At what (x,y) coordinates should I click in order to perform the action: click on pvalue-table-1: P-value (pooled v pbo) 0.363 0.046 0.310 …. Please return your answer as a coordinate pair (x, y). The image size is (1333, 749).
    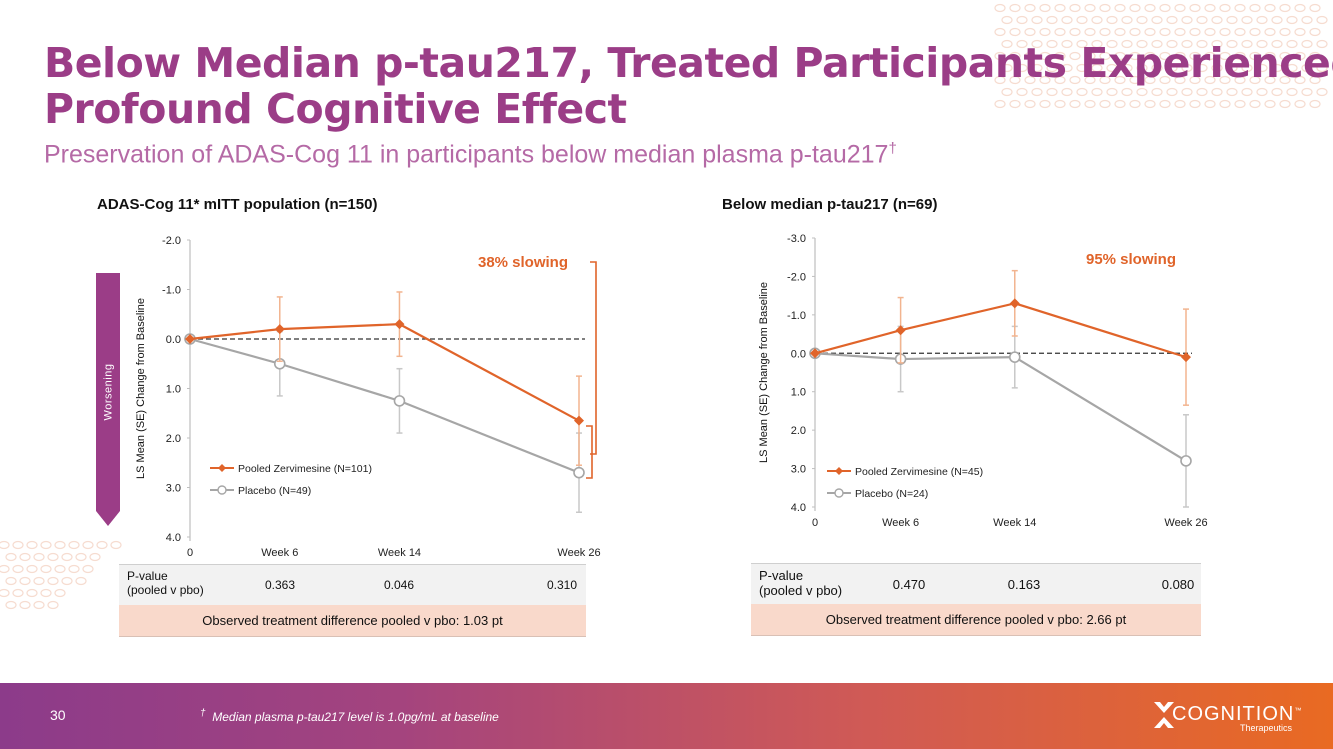
    Looking at the image, I should click on (352, 600).